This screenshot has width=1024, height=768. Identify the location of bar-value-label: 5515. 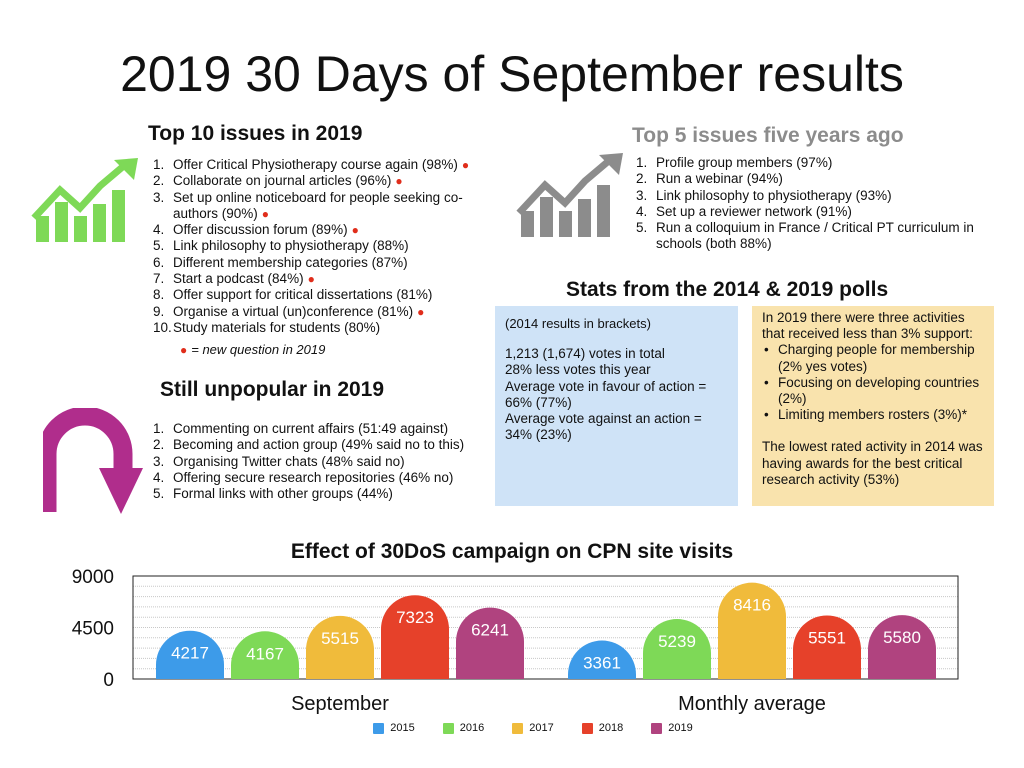
(340, 638).